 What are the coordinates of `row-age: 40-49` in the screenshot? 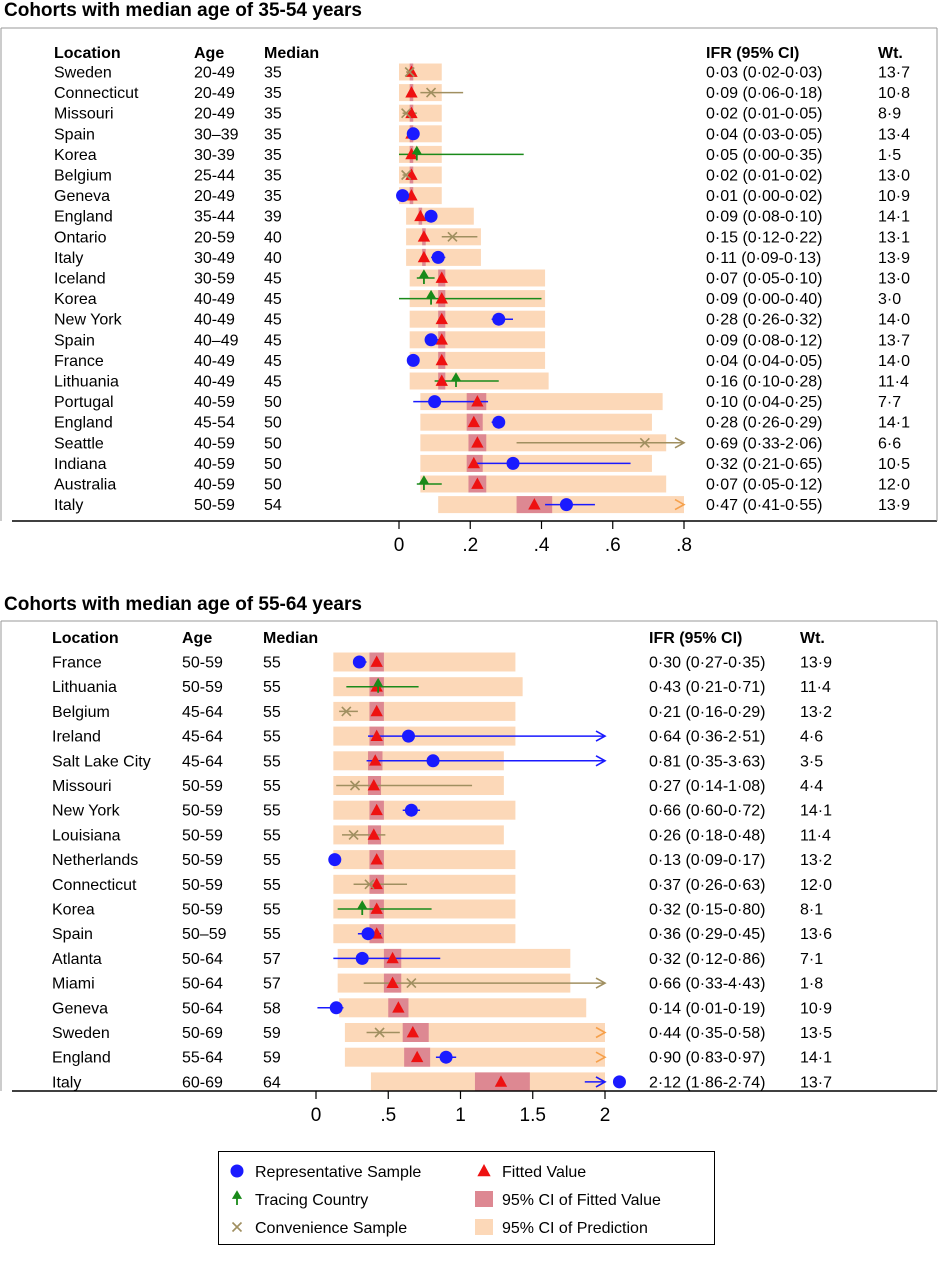 It's located at (214, 299).